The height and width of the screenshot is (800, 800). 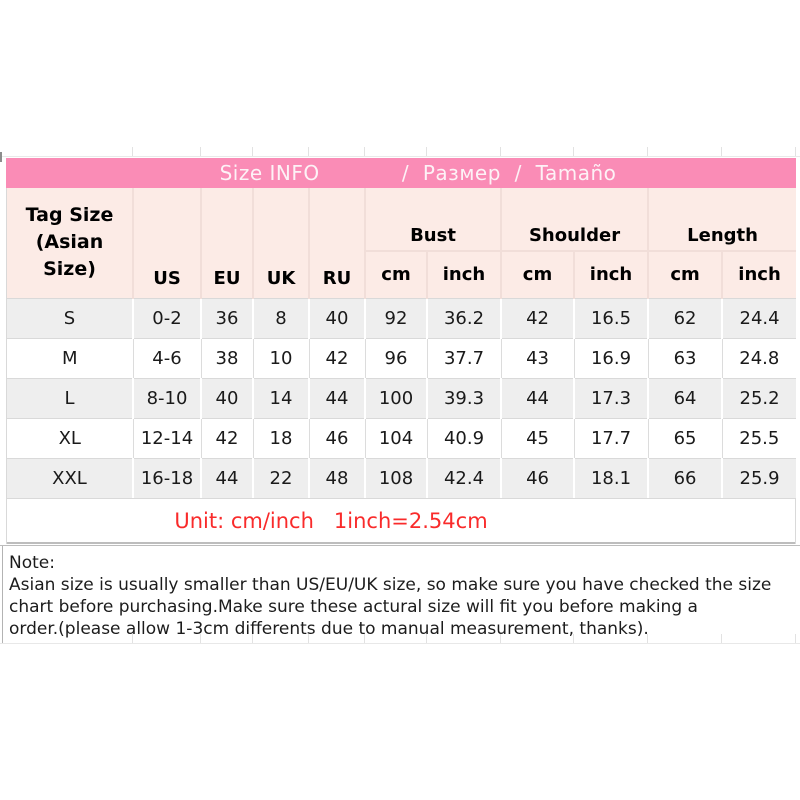 I want to click on cell-ru: 40, so click(x=337, y=318).